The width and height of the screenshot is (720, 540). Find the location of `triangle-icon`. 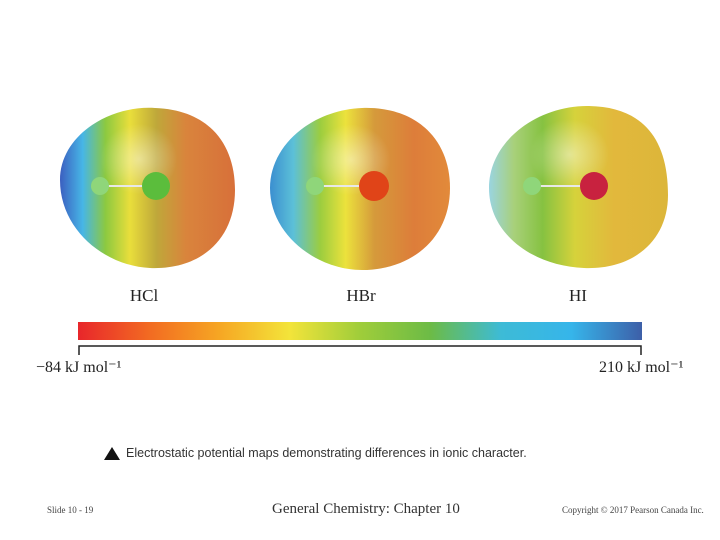

triangle-icon is located at coordinates (112, 453).